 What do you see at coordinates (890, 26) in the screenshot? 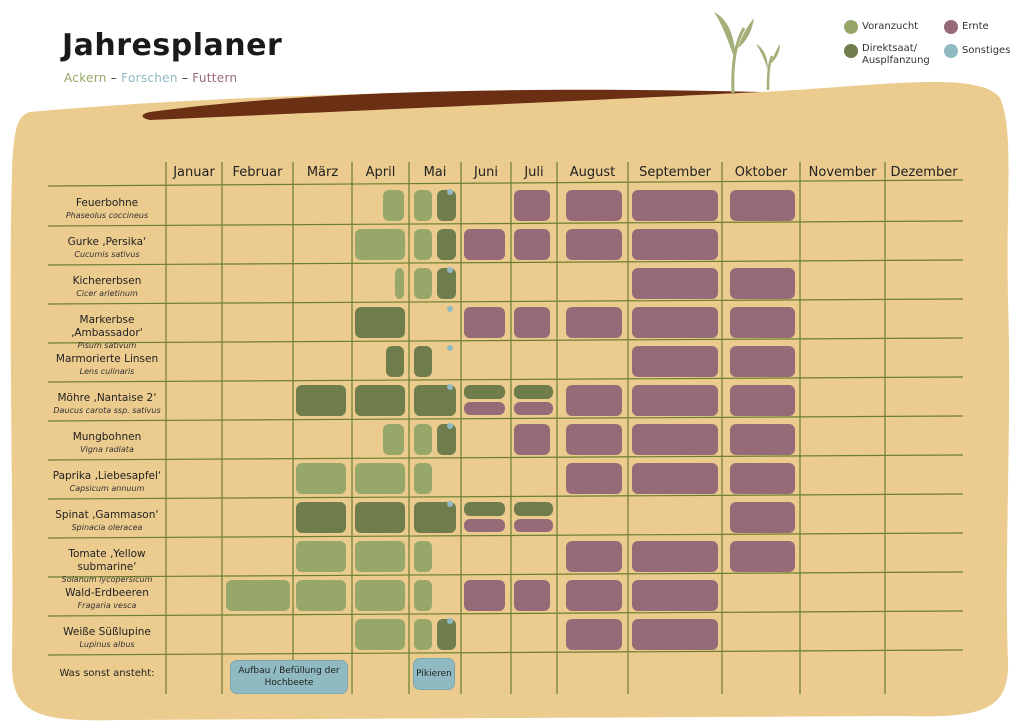
I see `legend-preculture-label: Voranzucht` at bounding box center [890, 26].